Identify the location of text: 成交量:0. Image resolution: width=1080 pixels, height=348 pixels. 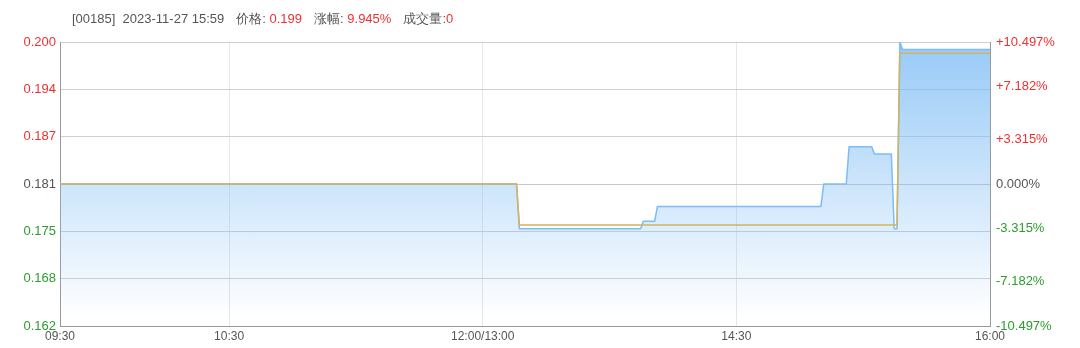
(428, 18).